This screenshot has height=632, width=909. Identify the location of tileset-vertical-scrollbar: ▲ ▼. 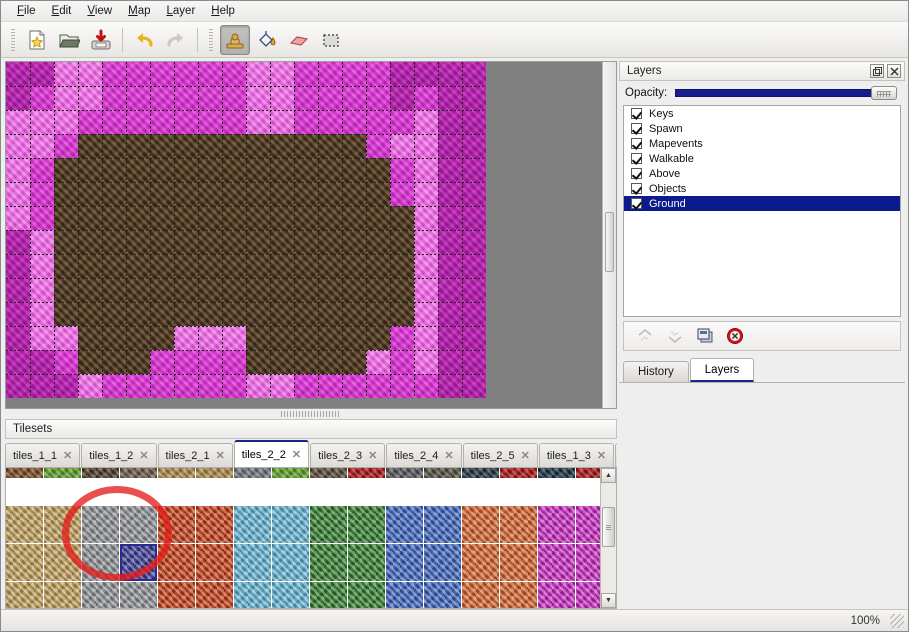
(608, 538).